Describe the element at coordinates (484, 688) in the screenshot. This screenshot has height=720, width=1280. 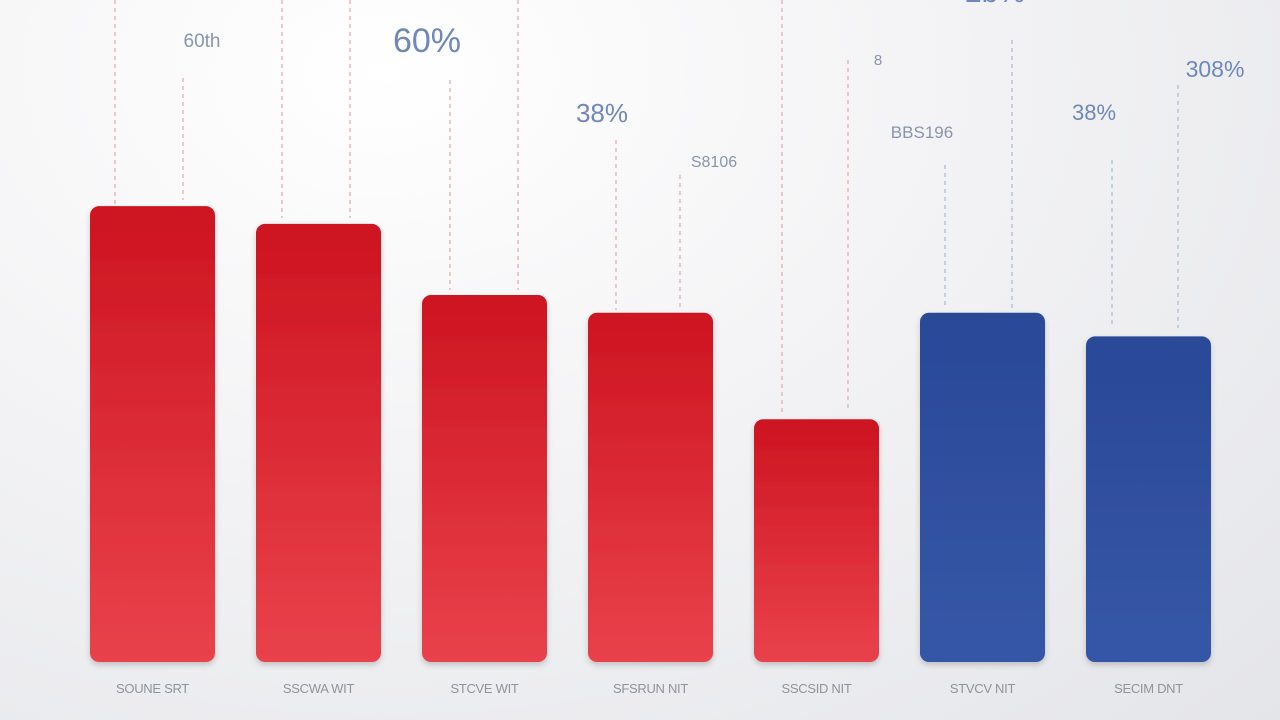
I see `category-label-3: STCVE WIT` at that location.